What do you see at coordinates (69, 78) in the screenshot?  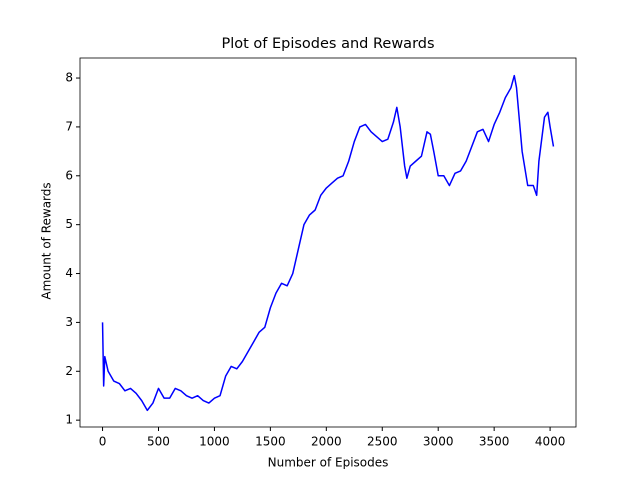 I see `y-tick-label: 8` at bounding box center [69, 78].